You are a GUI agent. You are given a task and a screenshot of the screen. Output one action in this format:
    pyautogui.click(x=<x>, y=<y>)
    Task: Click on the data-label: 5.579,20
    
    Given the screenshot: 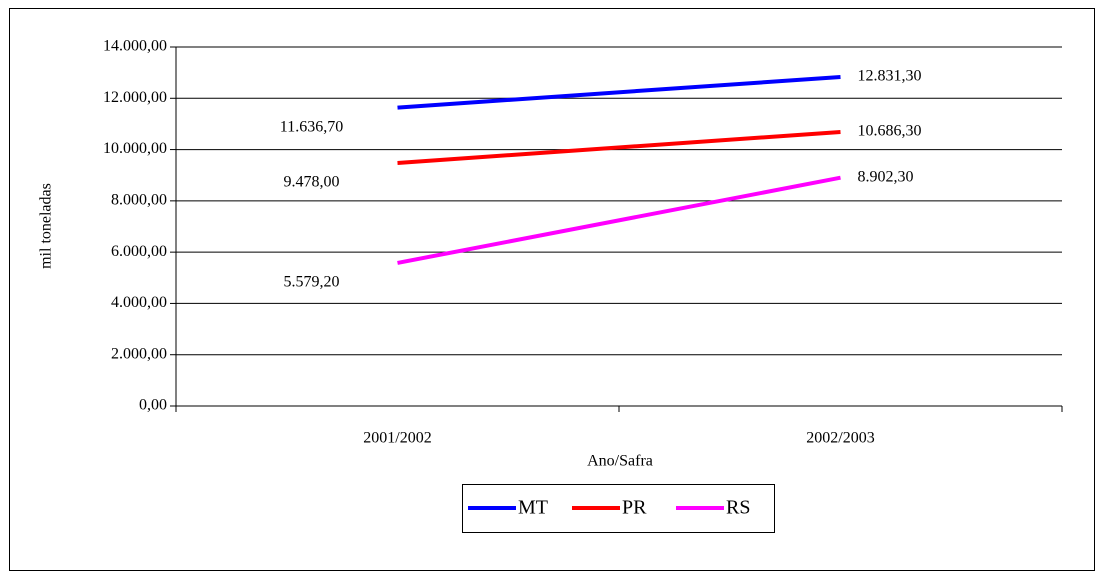 What is the action you would take?
    pyautogui.click(x=312, y=282)
    